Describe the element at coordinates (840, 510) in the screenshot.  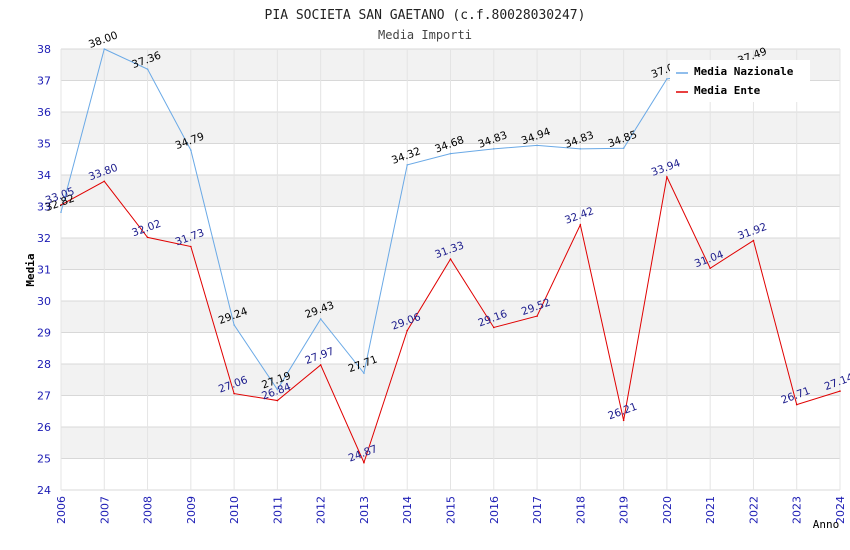
I see `x-tick-label: 2024` at that location.